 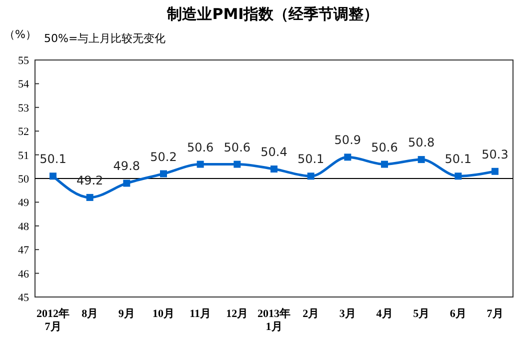 What do you see at coordinates (163, 157) in the screenshot?
I see `data-label: 50.2` at bounding box center [163, 157].